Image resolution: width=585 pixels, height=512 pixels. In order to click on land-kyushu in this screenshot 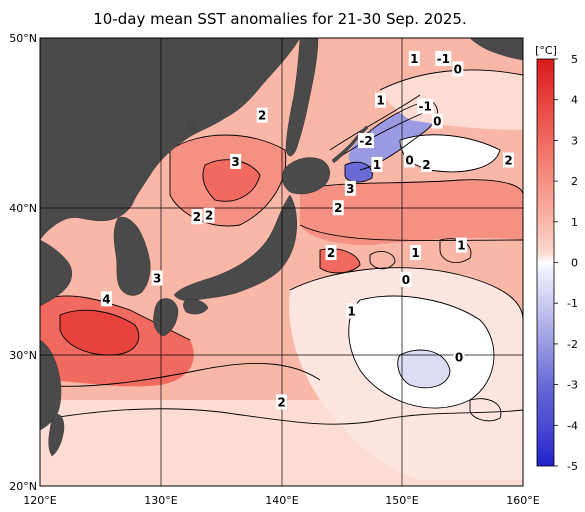, I will do `click(166, 317)`.